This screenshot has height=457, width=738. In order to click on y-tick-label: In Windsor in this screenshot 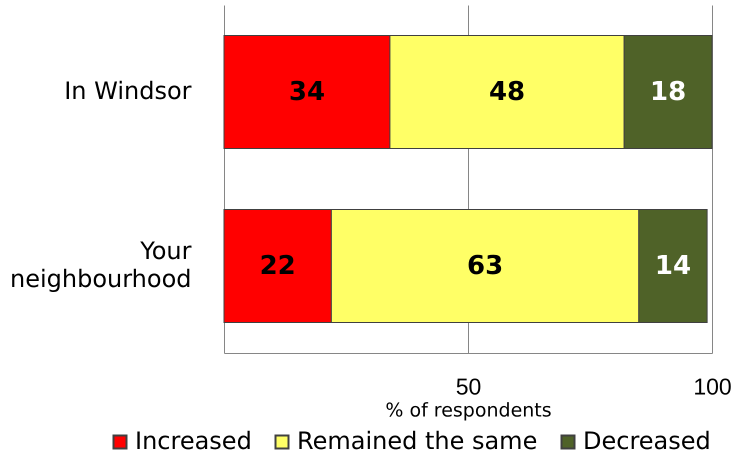, I will do `click(128, 91)`.